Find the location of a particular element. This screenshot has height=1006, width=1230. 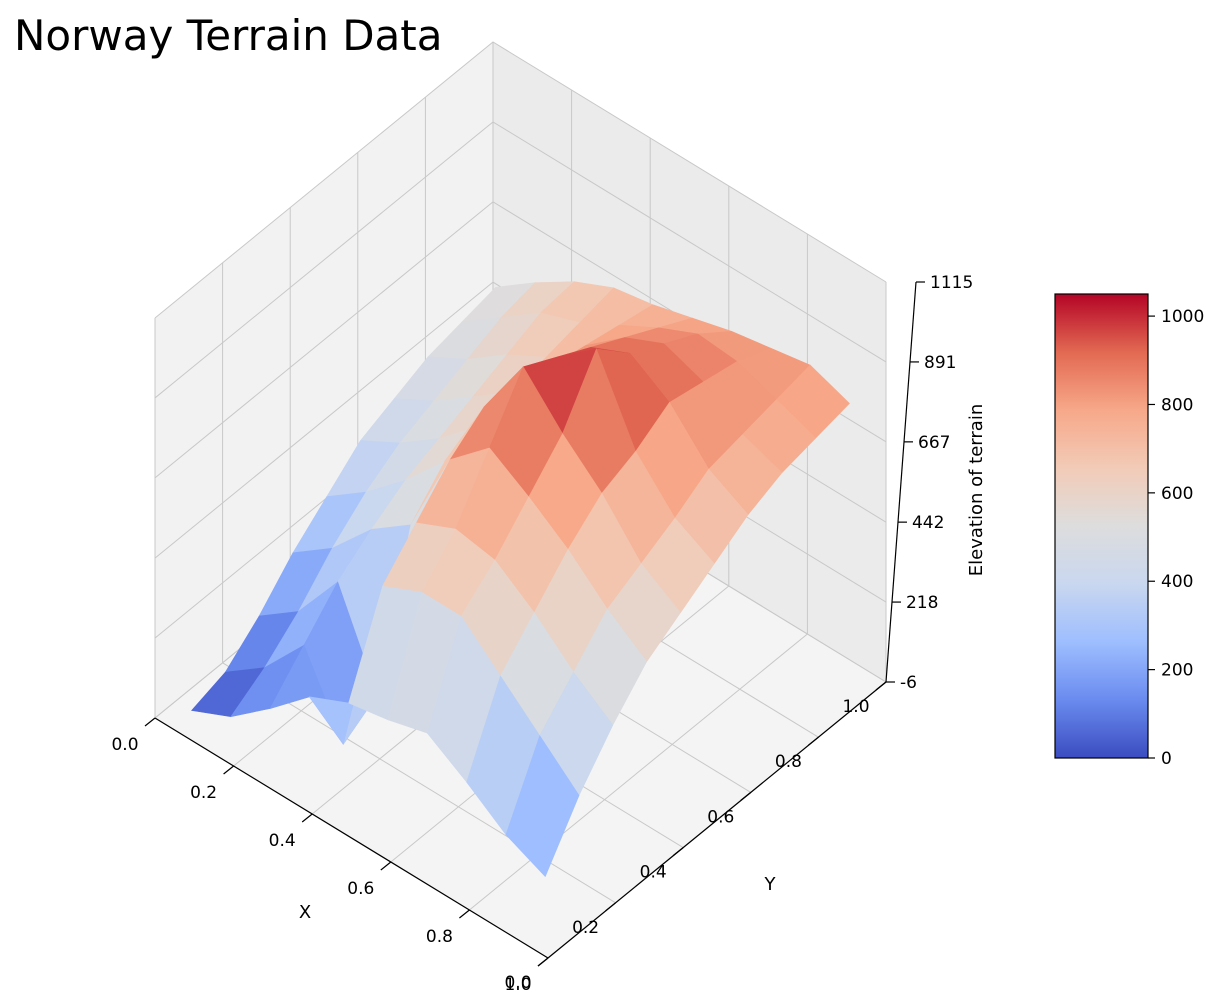

x-tick-label: 0.4 is located at coordinates (282, 841).